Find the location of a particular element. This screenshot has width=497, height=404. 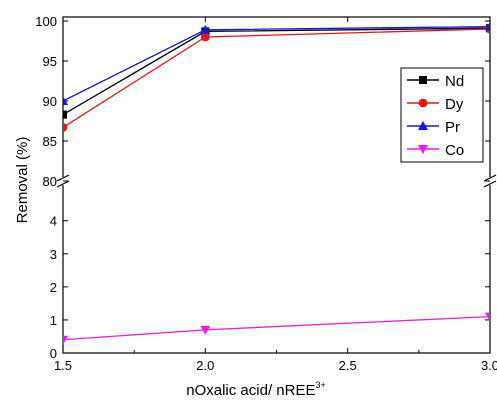

y-tick-label: 85 is located at coordinates (50, 141).